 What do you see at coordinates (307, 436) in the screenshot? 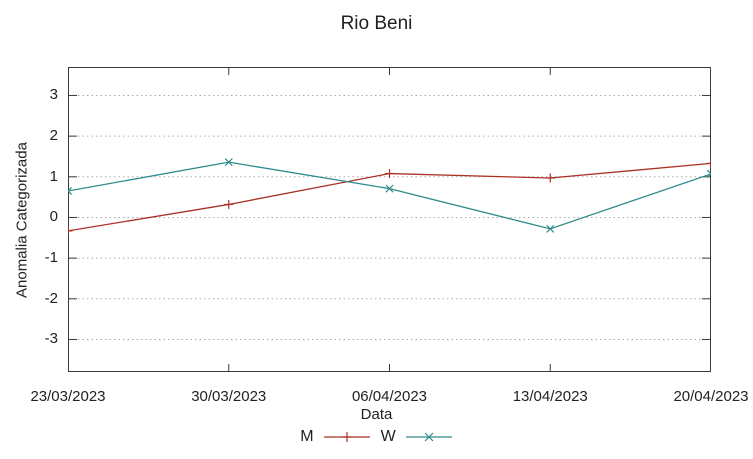
I see `legend-label-m: M` at bounding box center [307, 436].